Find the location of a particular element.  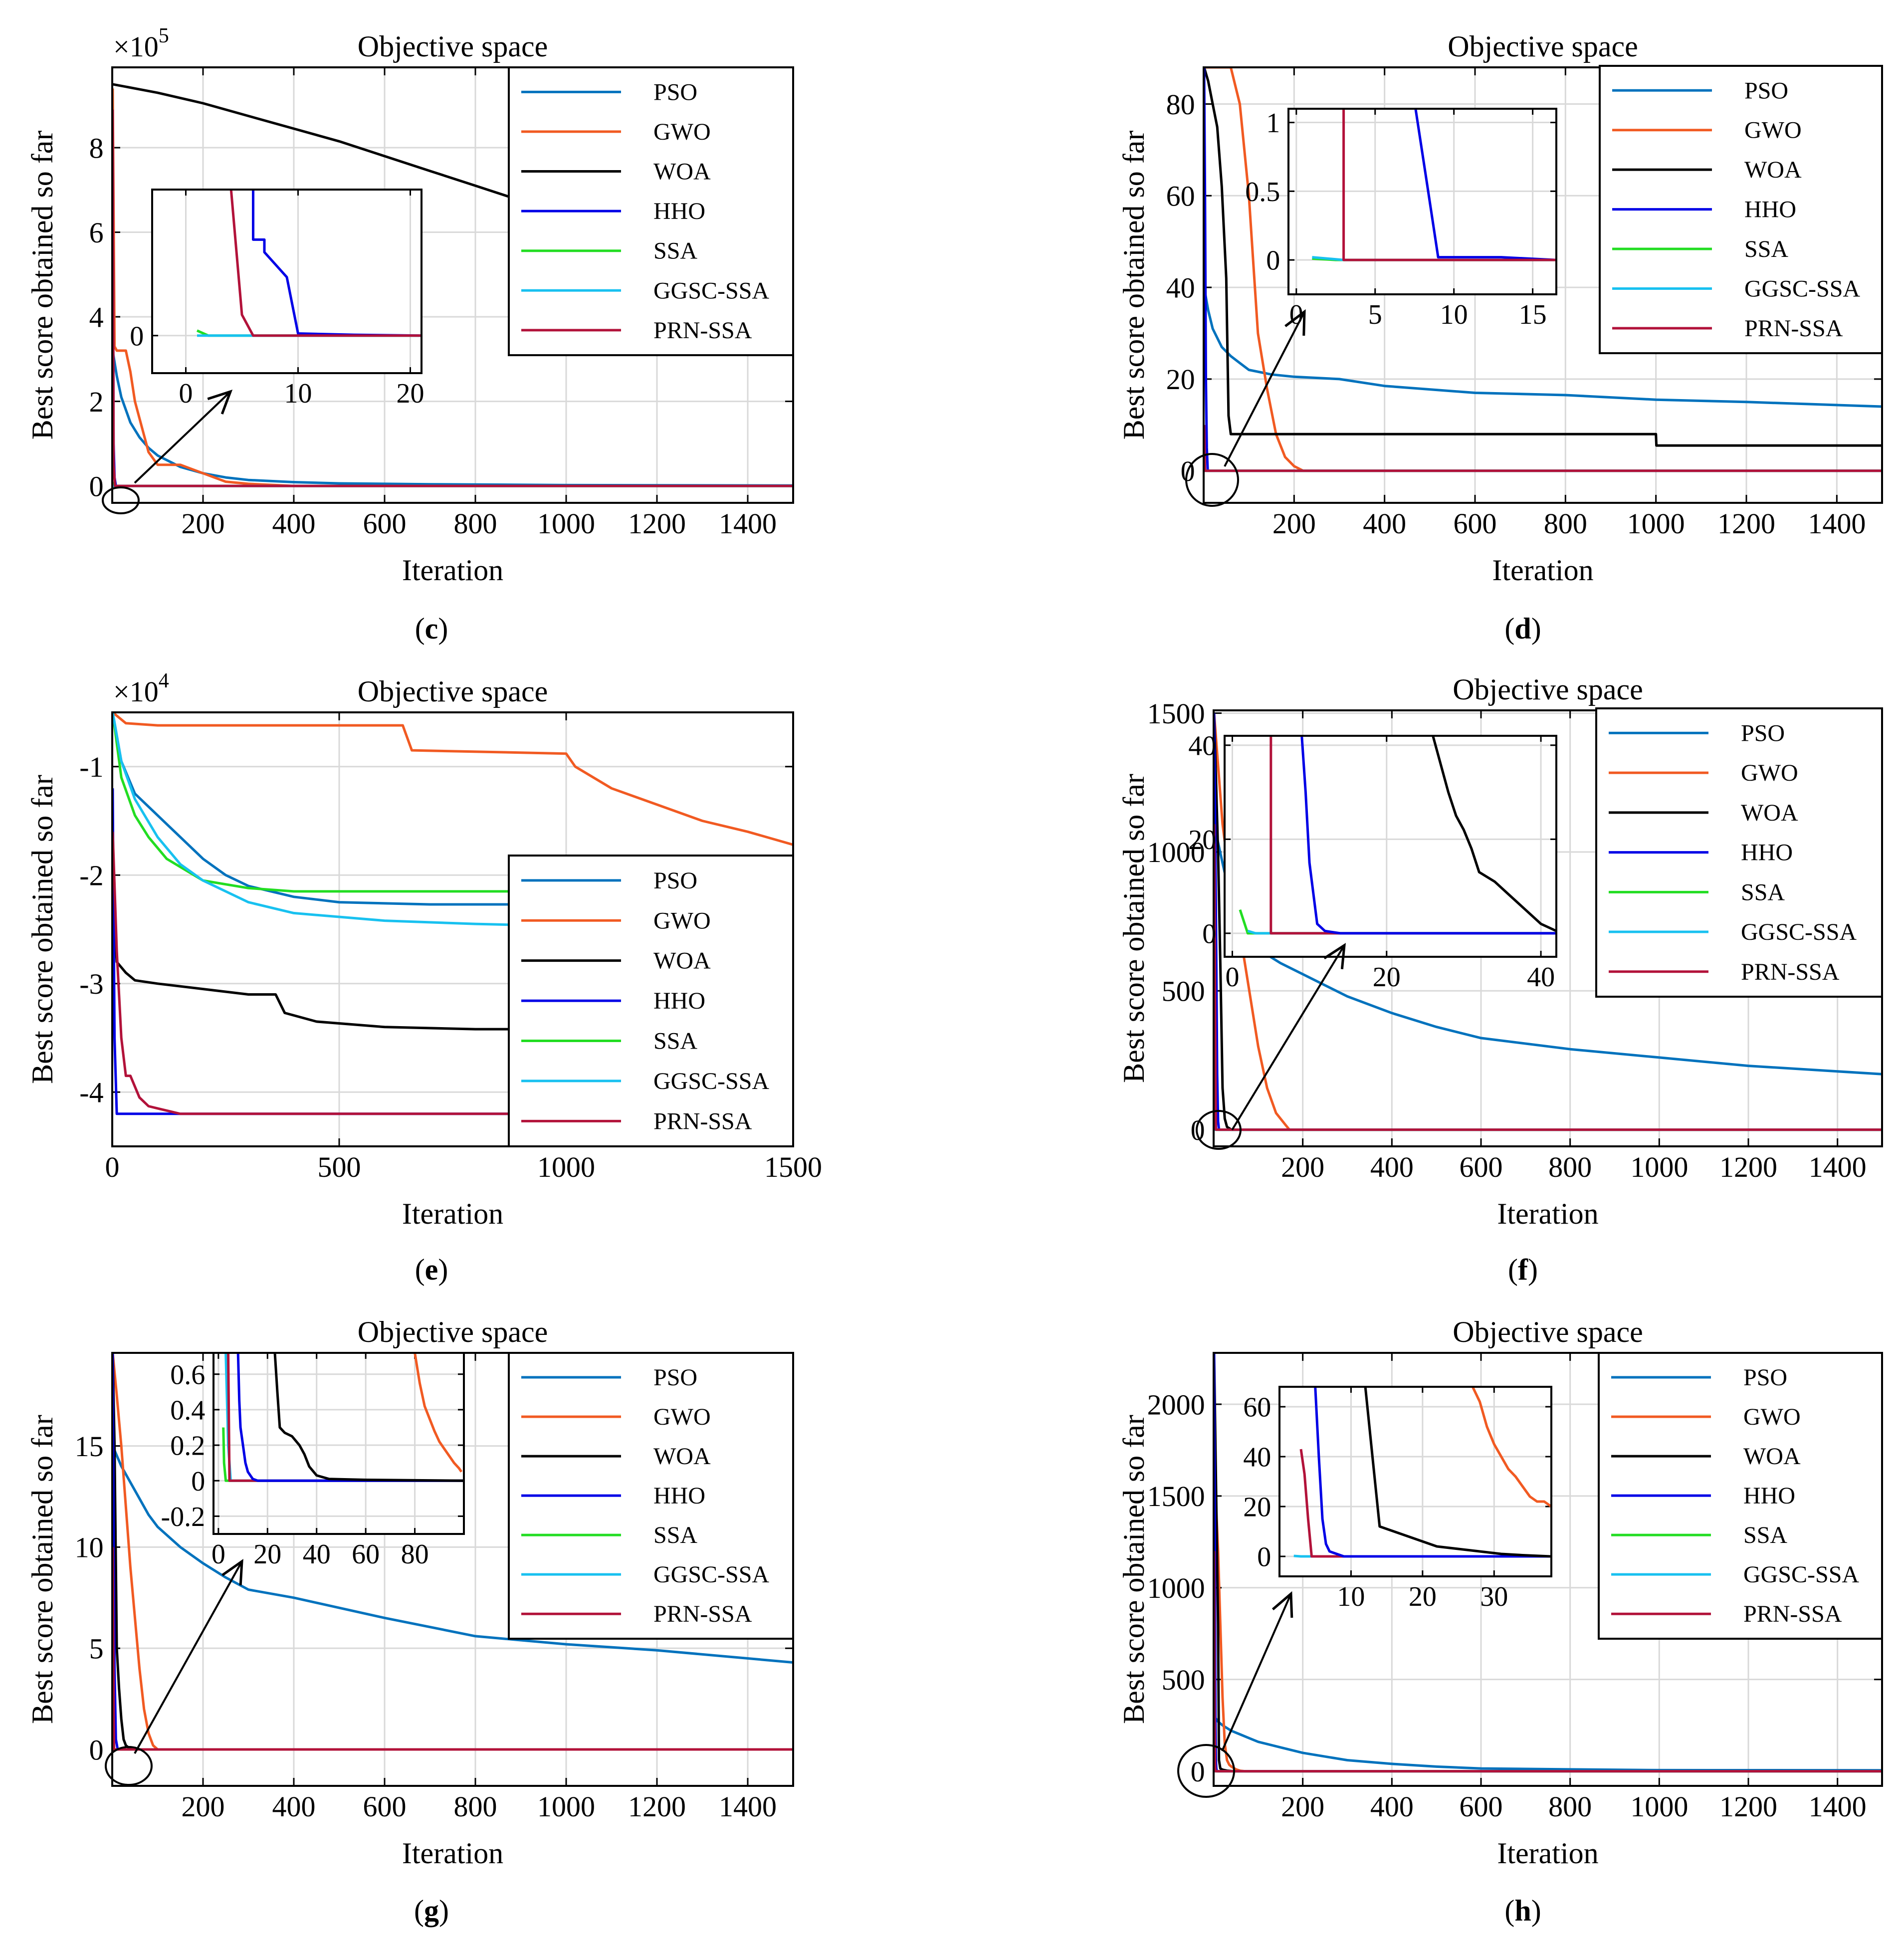

panel-h-xtick-label: 400 is located at coordinates (1392, 1806).